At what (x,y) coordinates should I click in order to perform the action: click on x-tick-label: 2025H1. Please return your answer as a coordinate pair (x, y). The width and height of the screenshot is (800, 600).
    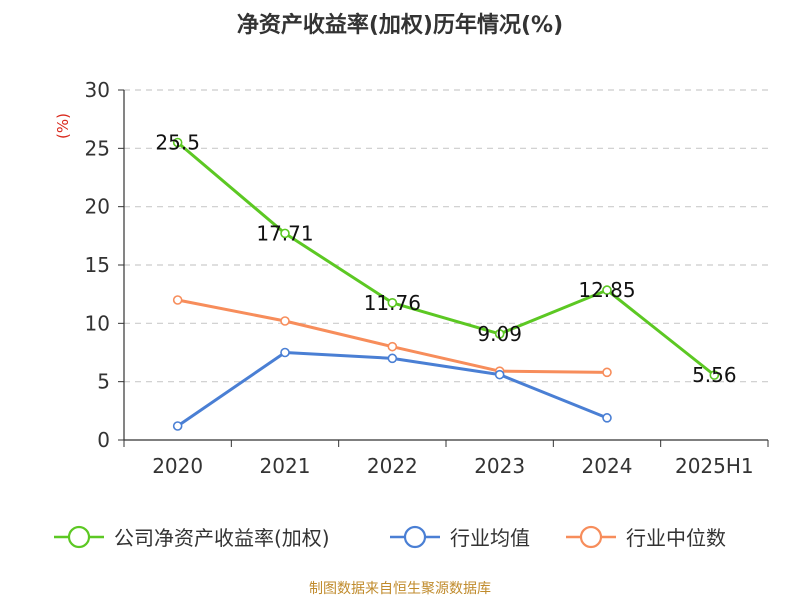
    Looking at the image, I should click on (714, 466).